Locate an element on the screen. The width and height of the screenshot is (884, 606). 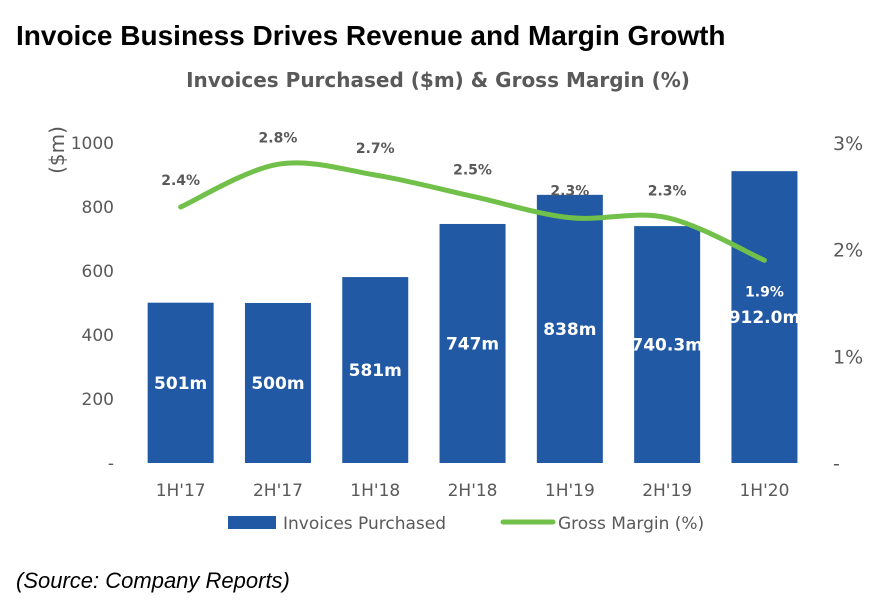
left-axis: - 200 400 600 800 1000 is located at coordinates (92, 304).